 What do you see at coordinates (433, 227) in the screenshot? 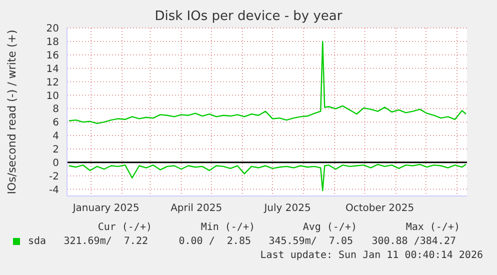
I see `text: Max (-/+)` at bounding box center [433, 227].